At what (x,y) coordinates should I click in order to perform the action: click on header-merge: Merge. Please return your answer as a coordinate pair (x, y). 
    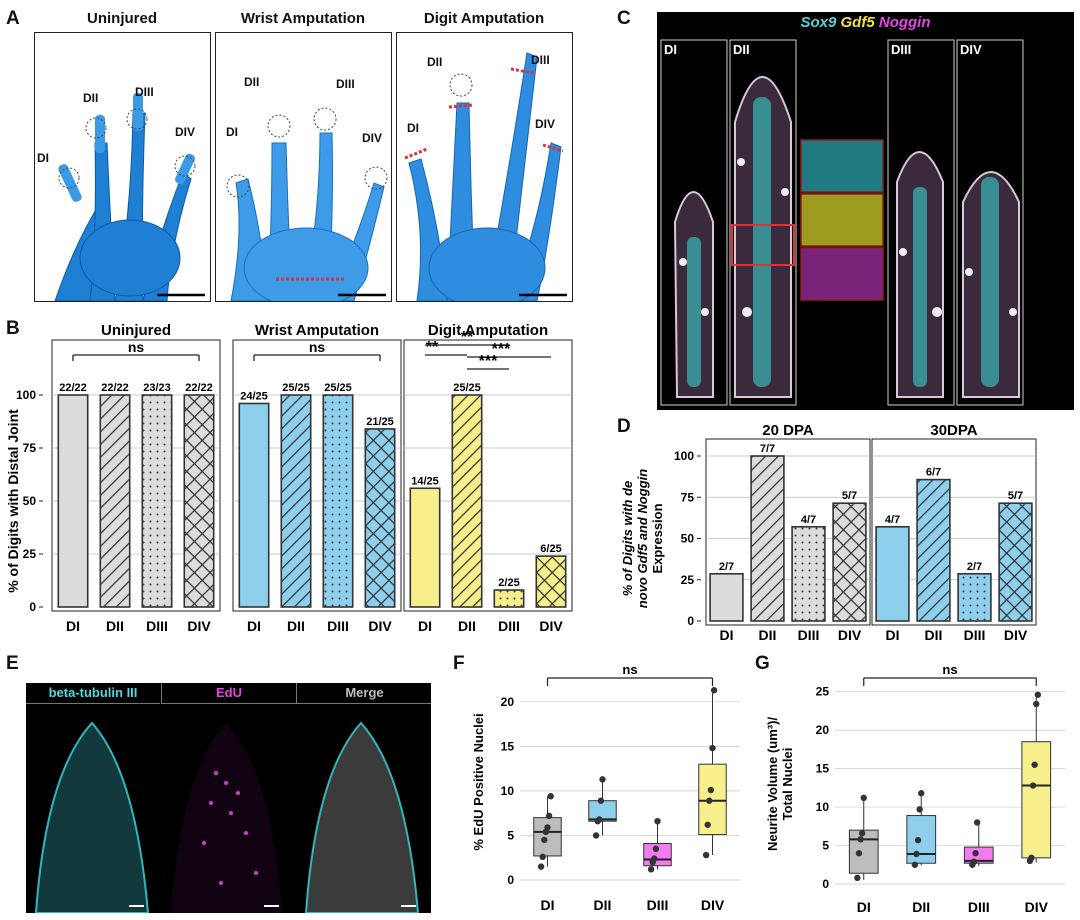
    Looking at the image, I should click on (363, 693).